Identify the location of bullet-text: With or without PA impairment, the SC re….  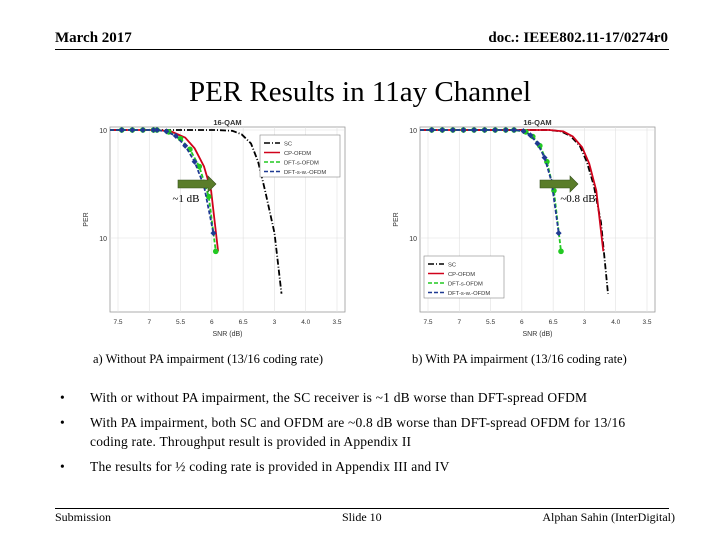
(339, 397).